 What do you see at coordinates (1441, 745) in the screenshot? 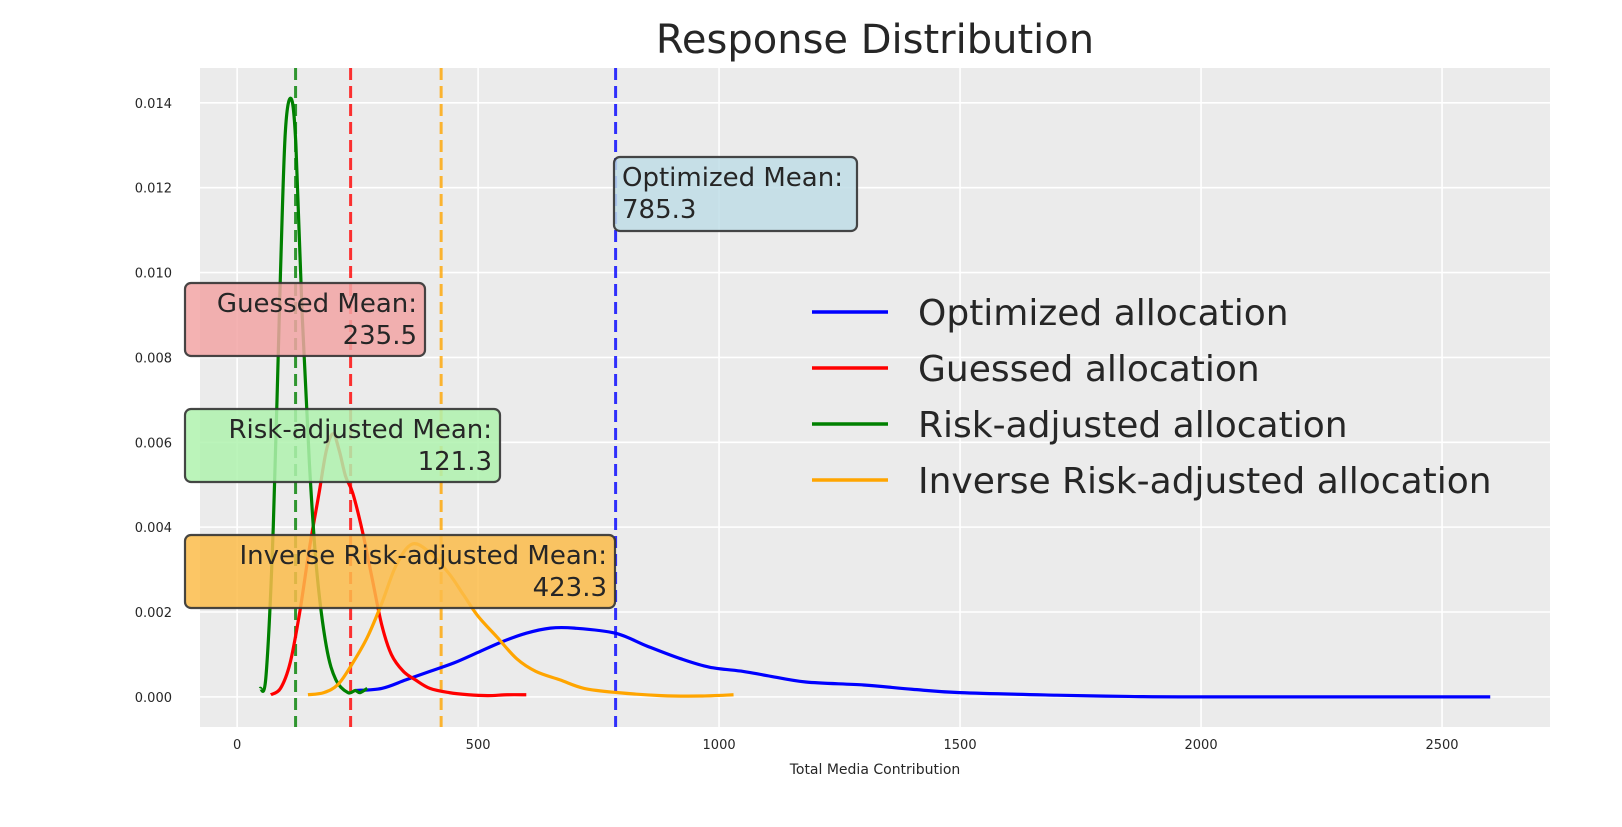
I see `x-tick-label: 2500` at bounding box center [1441, 745].